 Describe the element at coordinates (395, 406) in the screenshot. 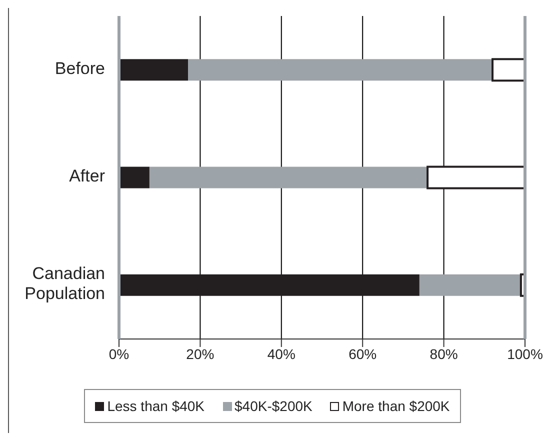

I see `legend-label: More than $200K` at that location.